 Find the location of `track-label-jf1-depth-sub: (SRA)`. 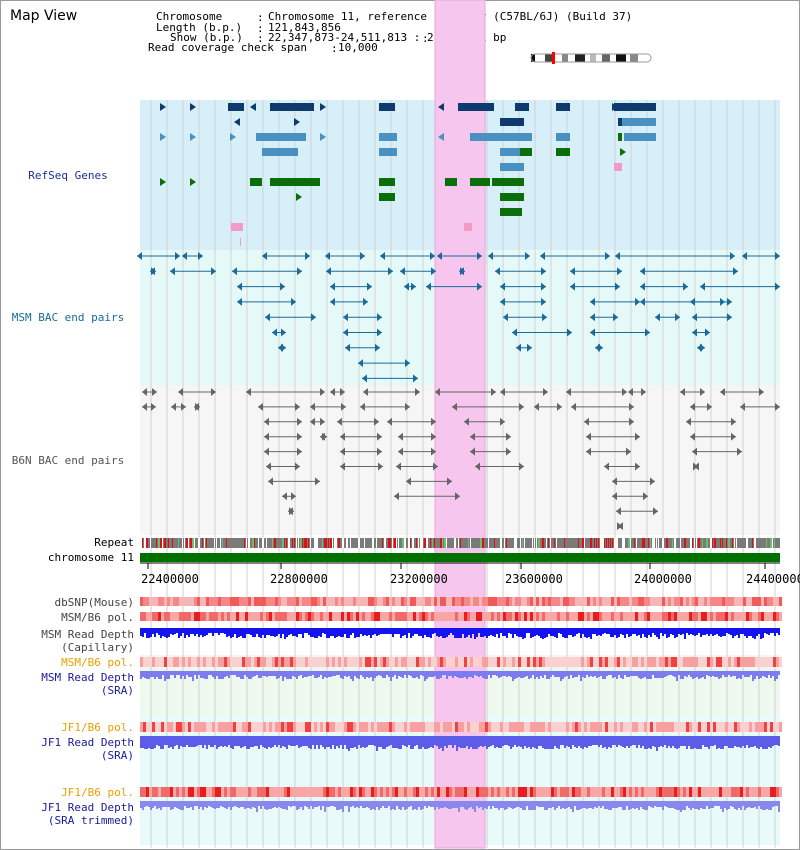

track-label-jf1-depth-sub: (SRA) is located at coordinates (117, 755).